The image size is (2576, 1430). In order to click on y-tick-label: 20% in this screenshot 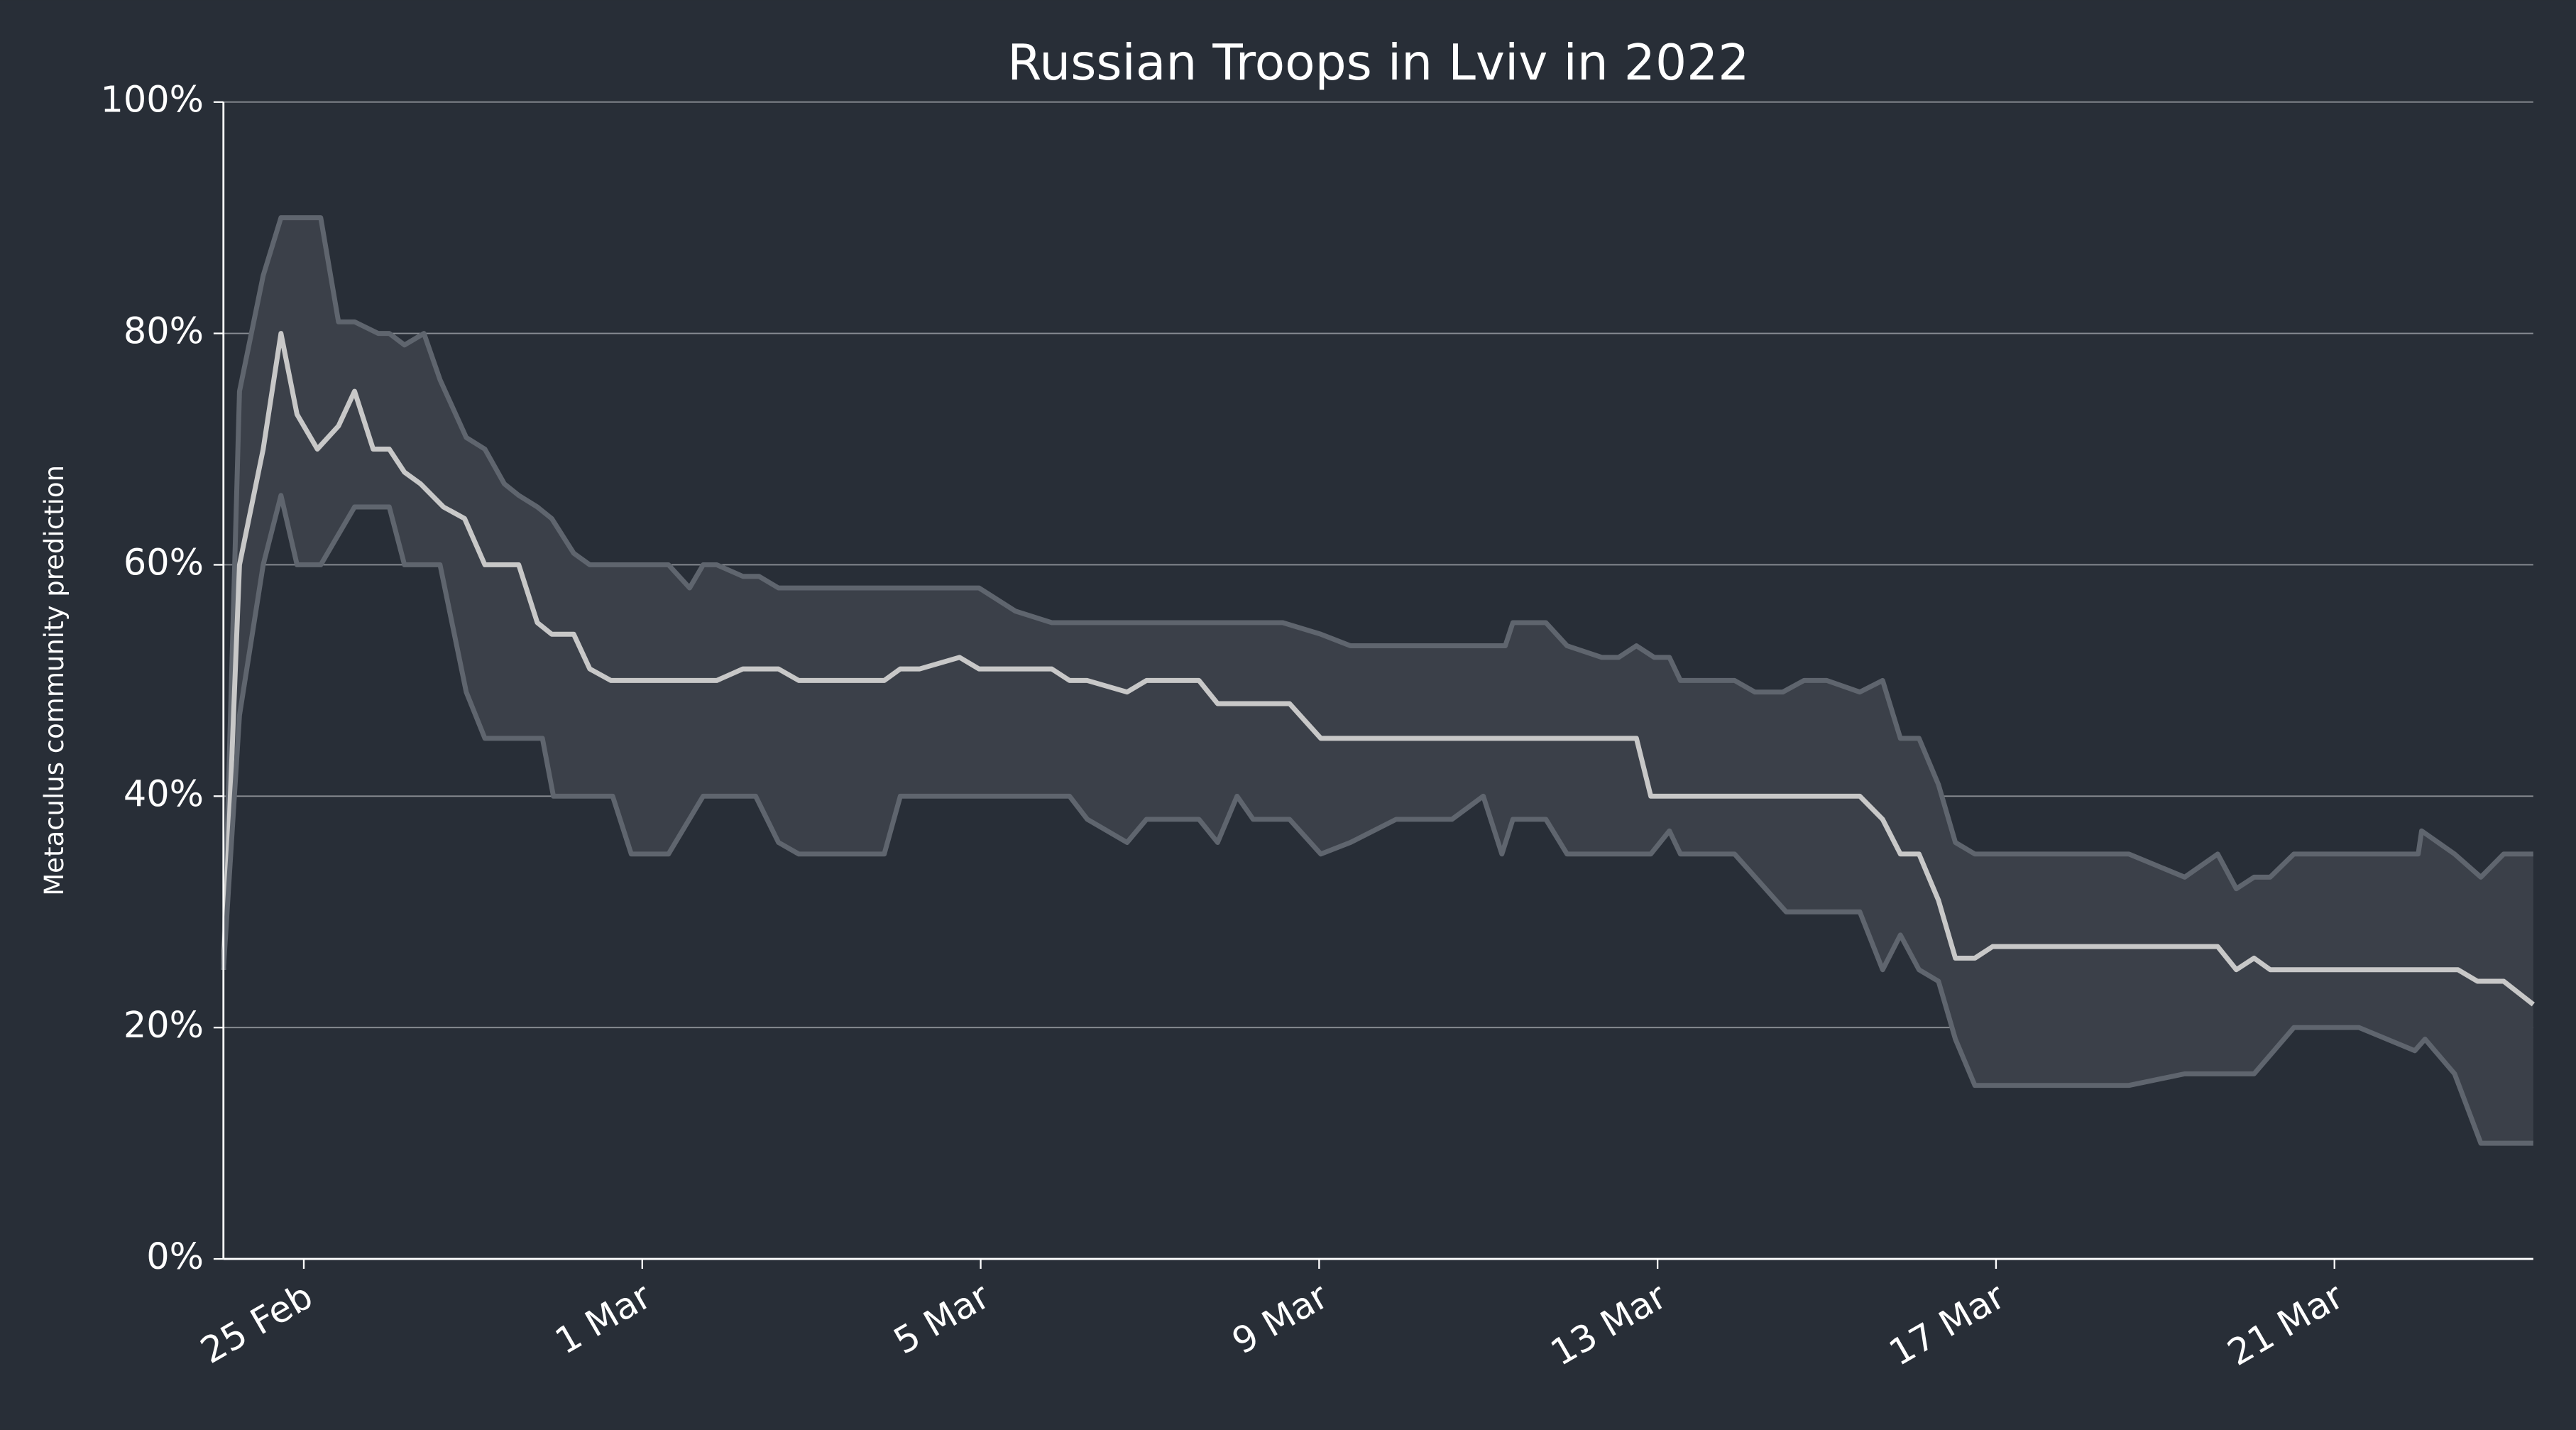, I will do `click(164, 1026)`.